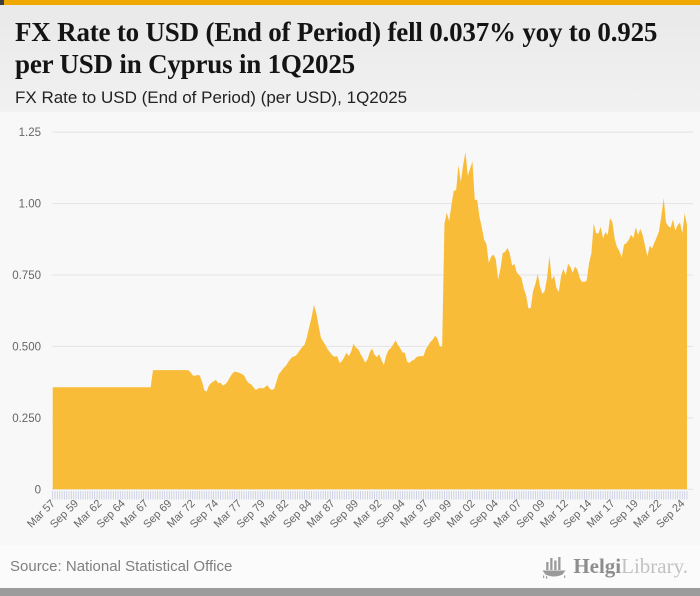 The width and height of the screenshot is (700, 596). Describe the element at coordinates (554, 567) in the screenshot. I see `helgi-ship-icon` at that location.